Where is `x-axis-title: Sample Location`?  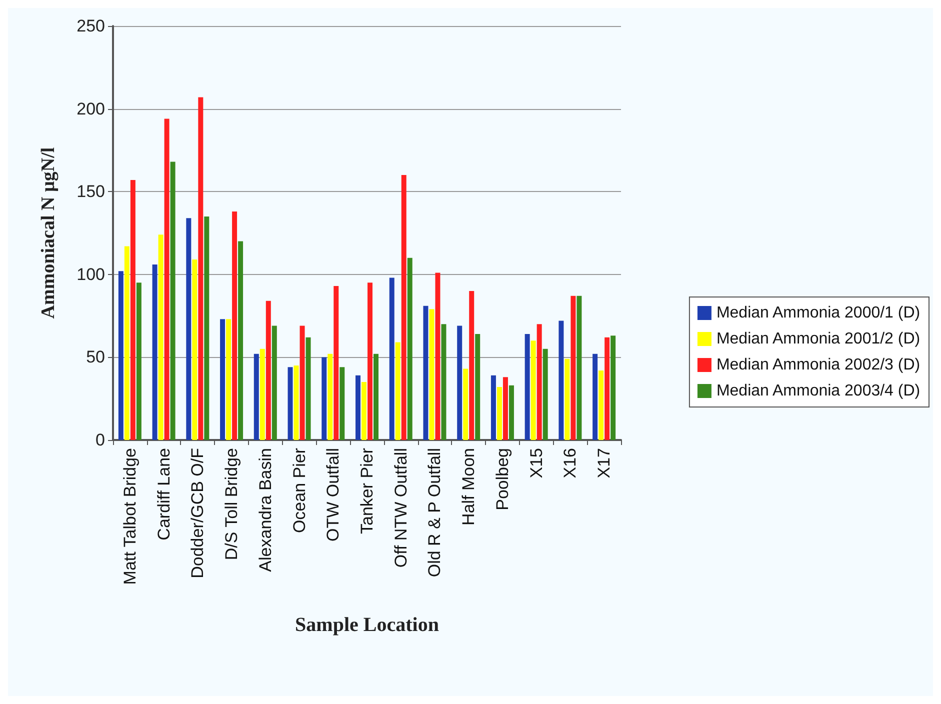 x-axis-title: Sample Location is located at coordinates (367, 625).